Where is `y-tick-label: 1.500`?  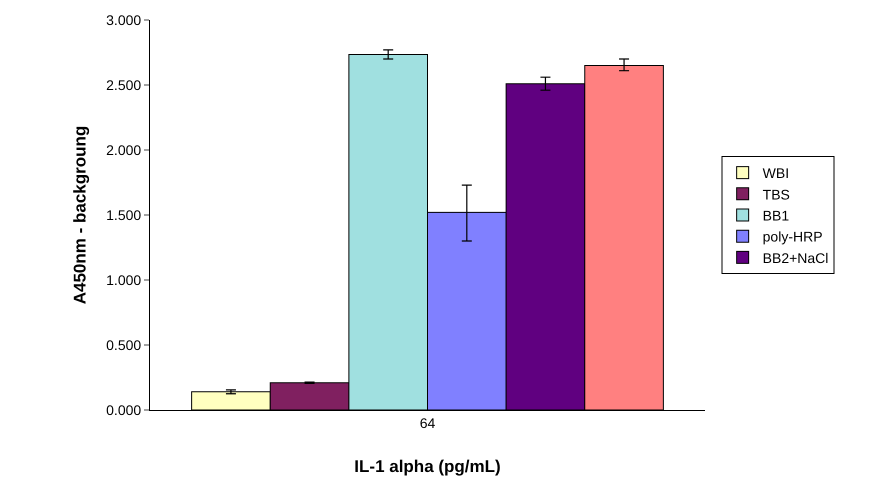
y-tick-label: 1.500 is located at coordinates (124, 214).